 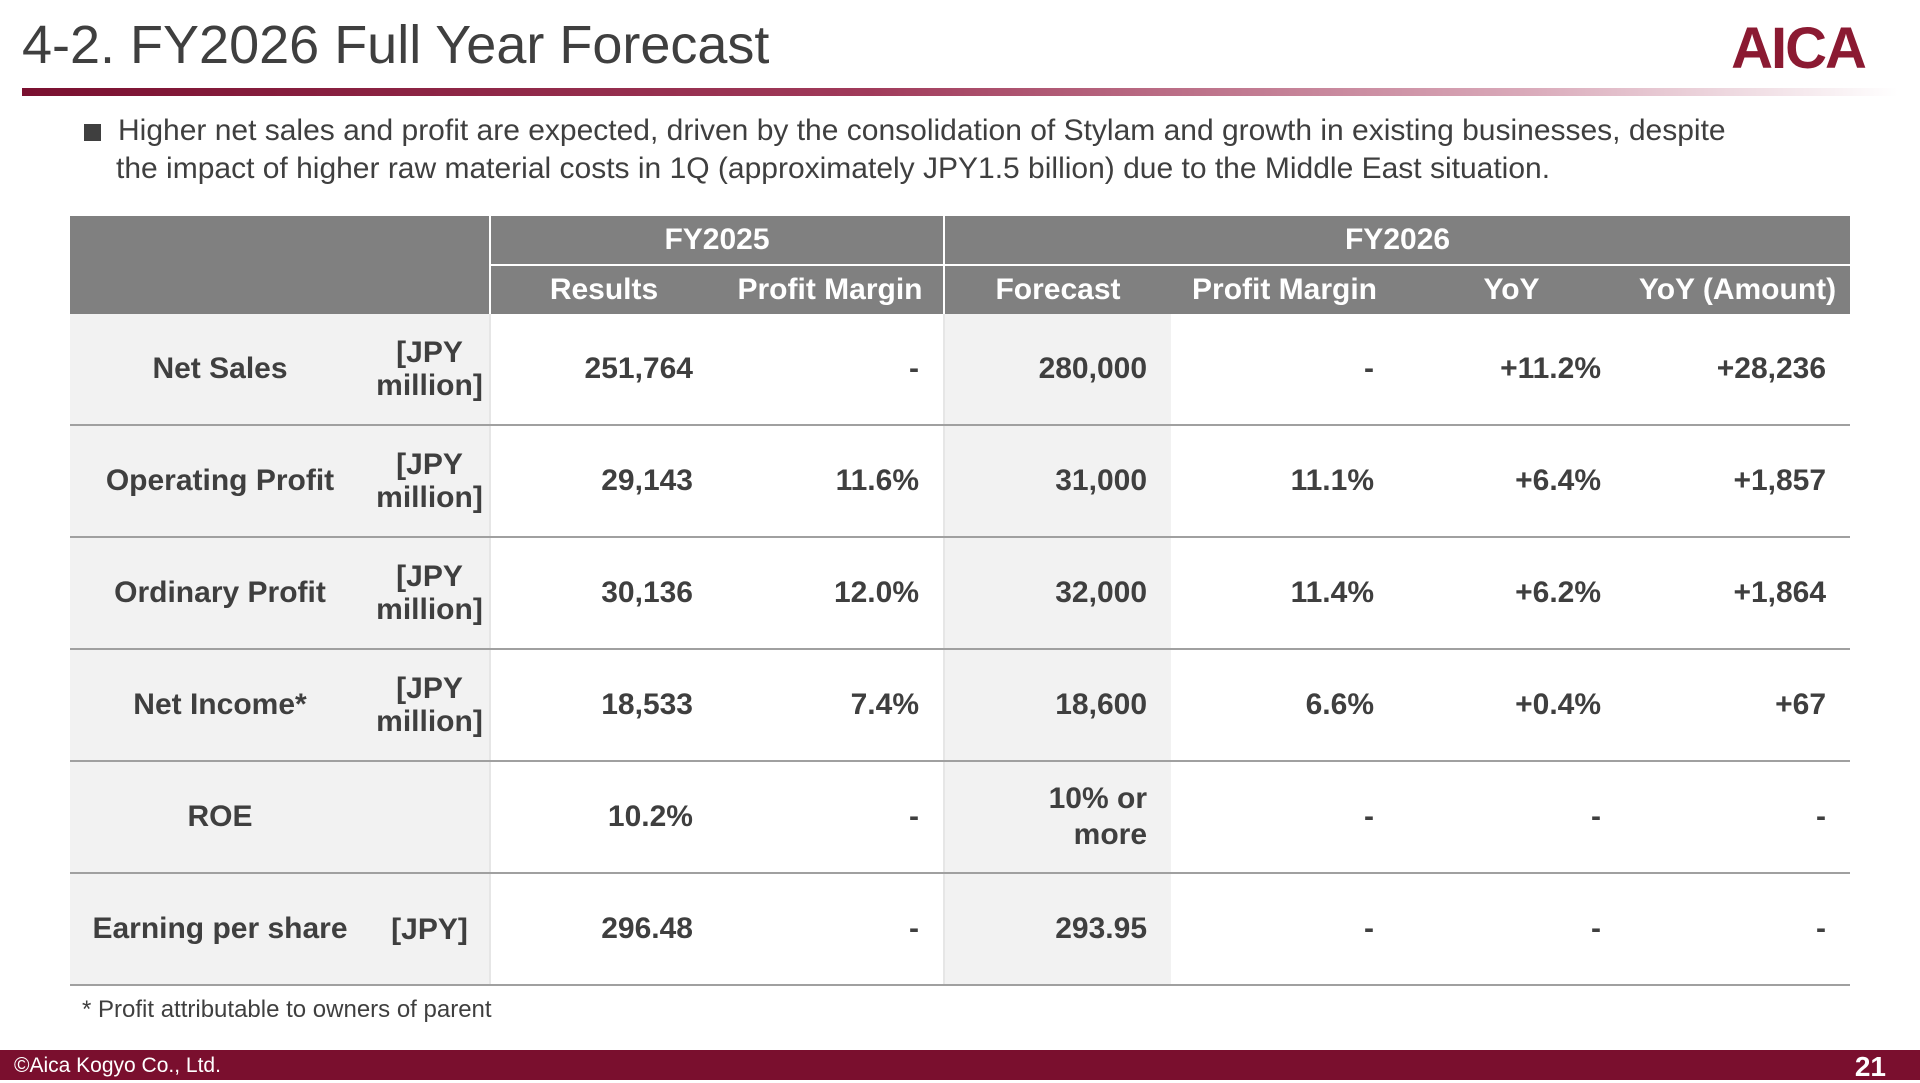 What do you see at coordinates (831, 705) in the screenshot?
I see `cell-margin-2025: 7.4%` at bounding box center [831, 705].